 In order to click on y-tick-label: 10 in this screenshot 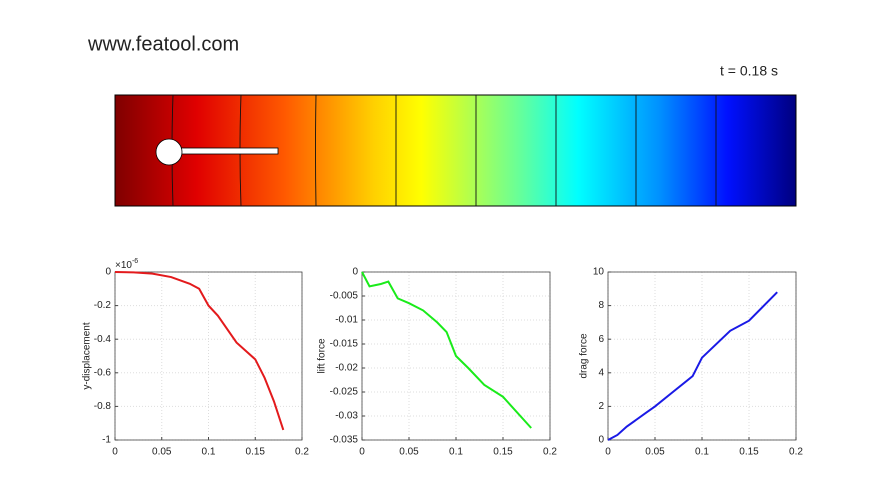, I will do `click(599, 272)`.